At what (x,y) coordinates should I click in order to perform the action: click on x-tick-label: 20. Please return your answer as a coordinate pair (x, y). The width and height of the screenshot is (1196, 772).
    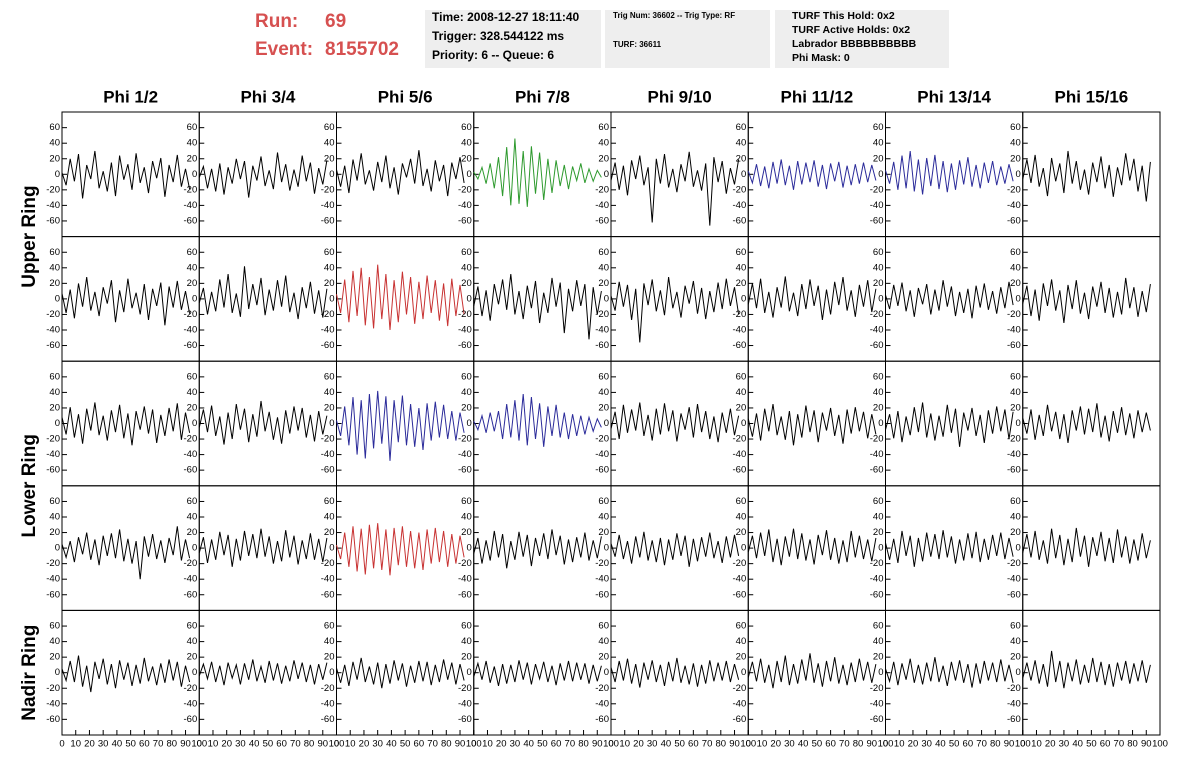
    Looking at the image, I should click on (226, 744).